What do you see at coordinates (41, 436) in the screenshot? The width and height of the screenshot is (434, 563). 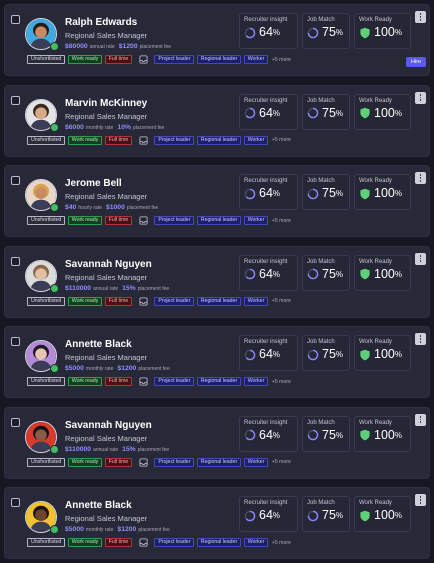 I see `avatar` at bounding box center [41, 436].